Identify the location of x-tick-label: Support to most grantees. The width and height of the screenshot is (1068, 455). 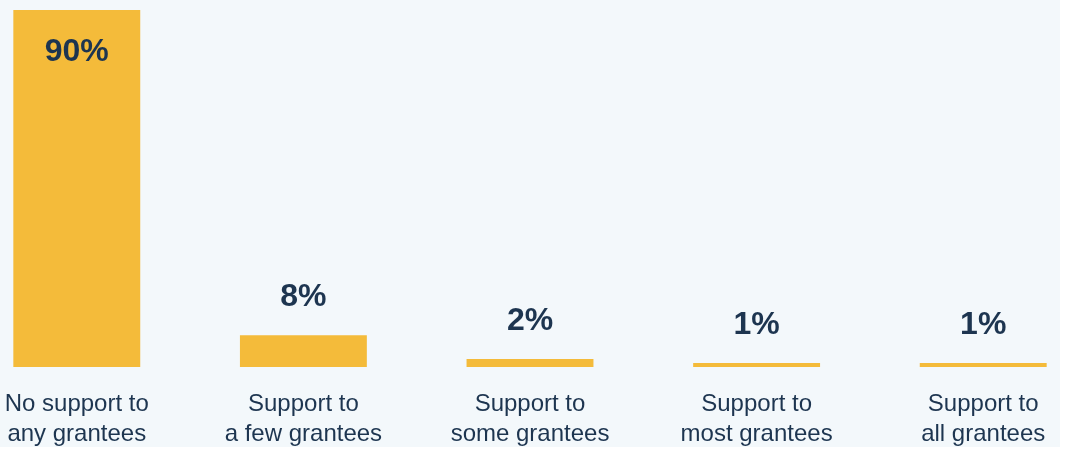
(756, 417).